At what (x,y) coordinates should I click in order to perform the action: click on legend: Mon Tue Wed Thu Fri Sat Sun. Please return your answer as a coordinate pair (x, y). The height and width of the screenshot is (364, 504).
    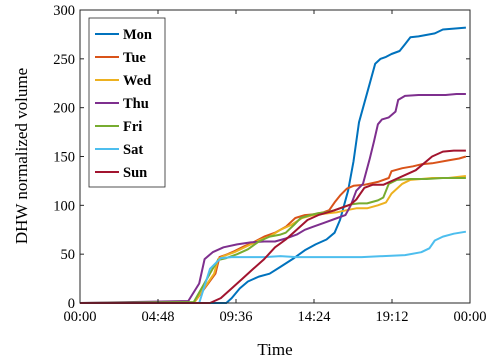
    Looking at the image, I should click on (127, 102).